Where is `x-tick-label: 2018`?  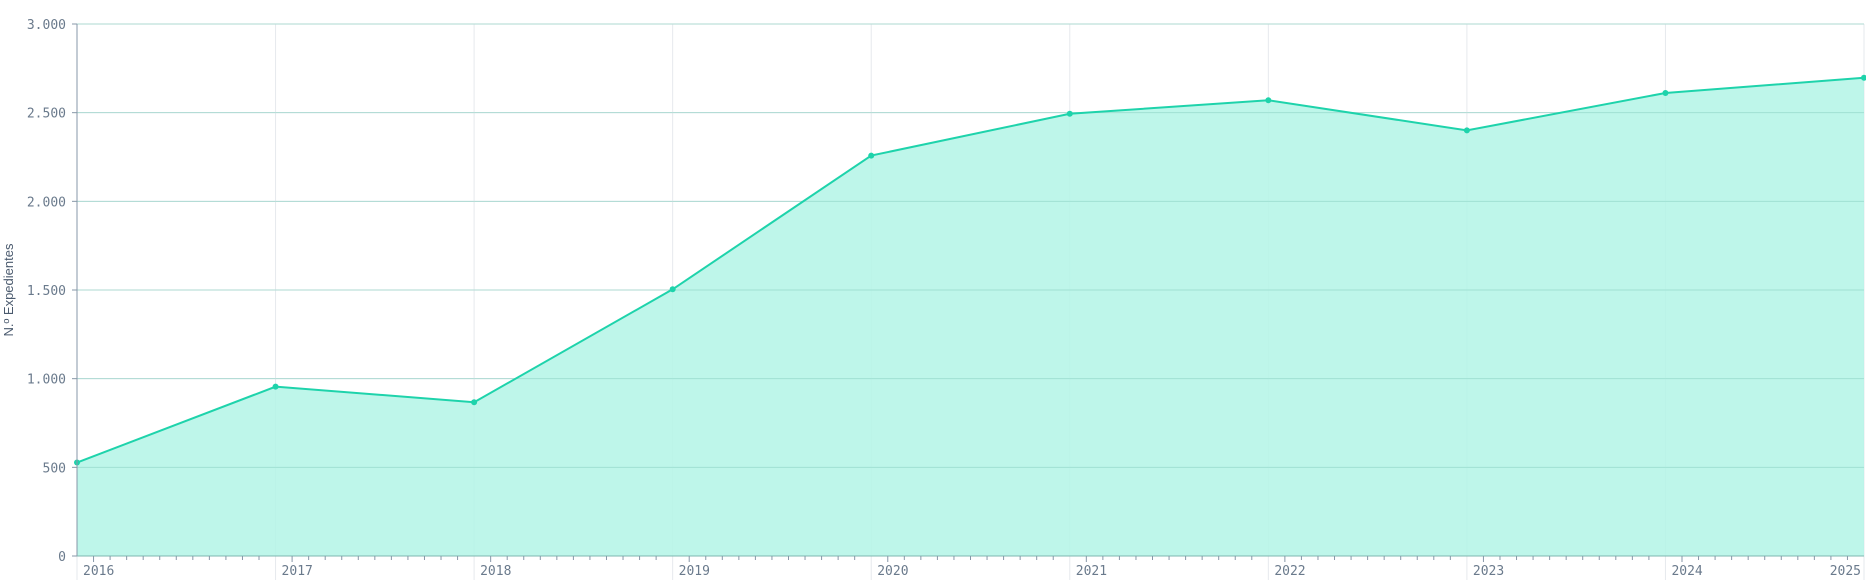 x-tick-label: 2018 is located at coordinates (495, 571).